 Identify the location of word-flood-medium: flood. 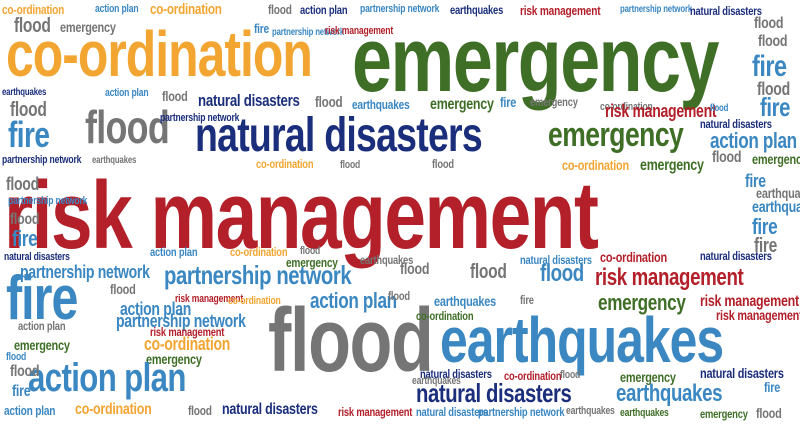
(127, 127).